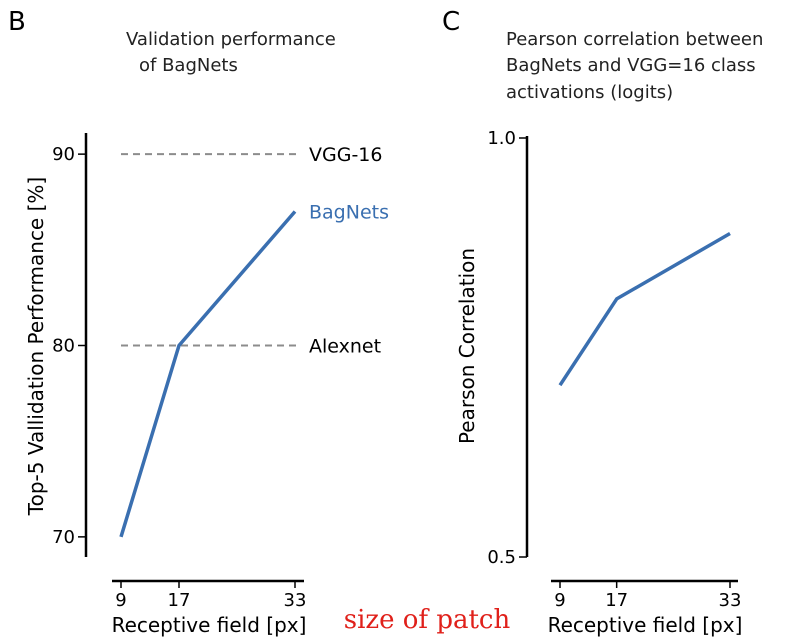 The height and width of the screenshot is (641, 795). Describe the element at coordinates (231, 39) in the screenshot. I see `chart-b-title-line-1: Validation performance` at that location.